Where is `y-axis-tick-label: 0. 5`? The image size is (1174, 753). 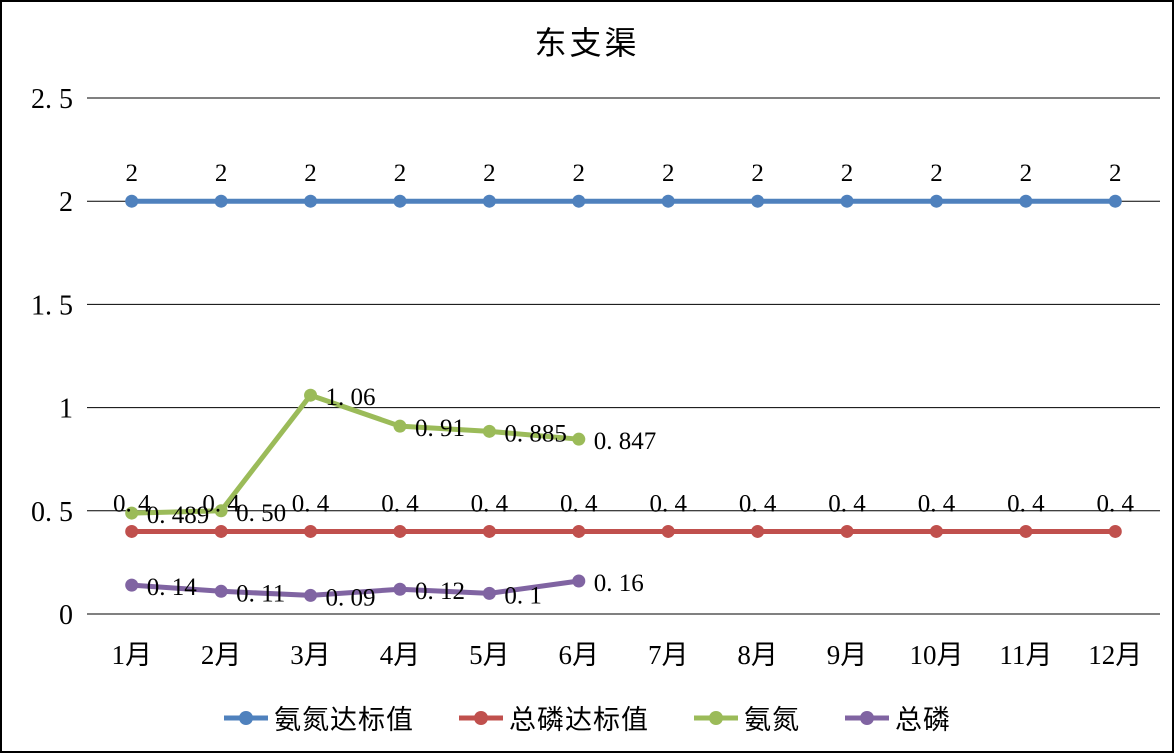
y-axis-tick-label: 0. 5 is located at coordinates (52, 512).